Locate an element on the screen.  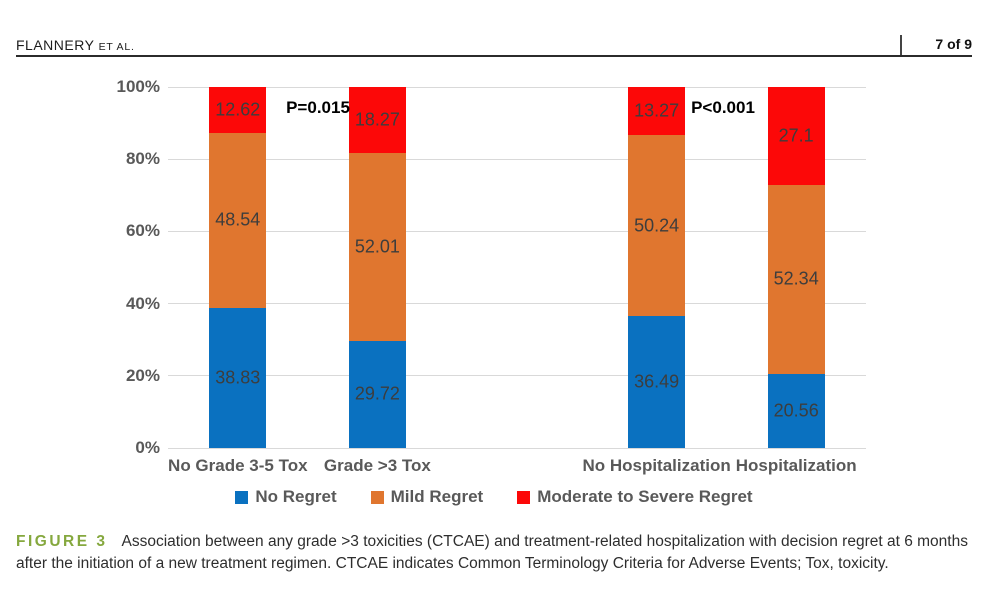
bar-value-label: 52.34 is located at coordinates (796, 278).